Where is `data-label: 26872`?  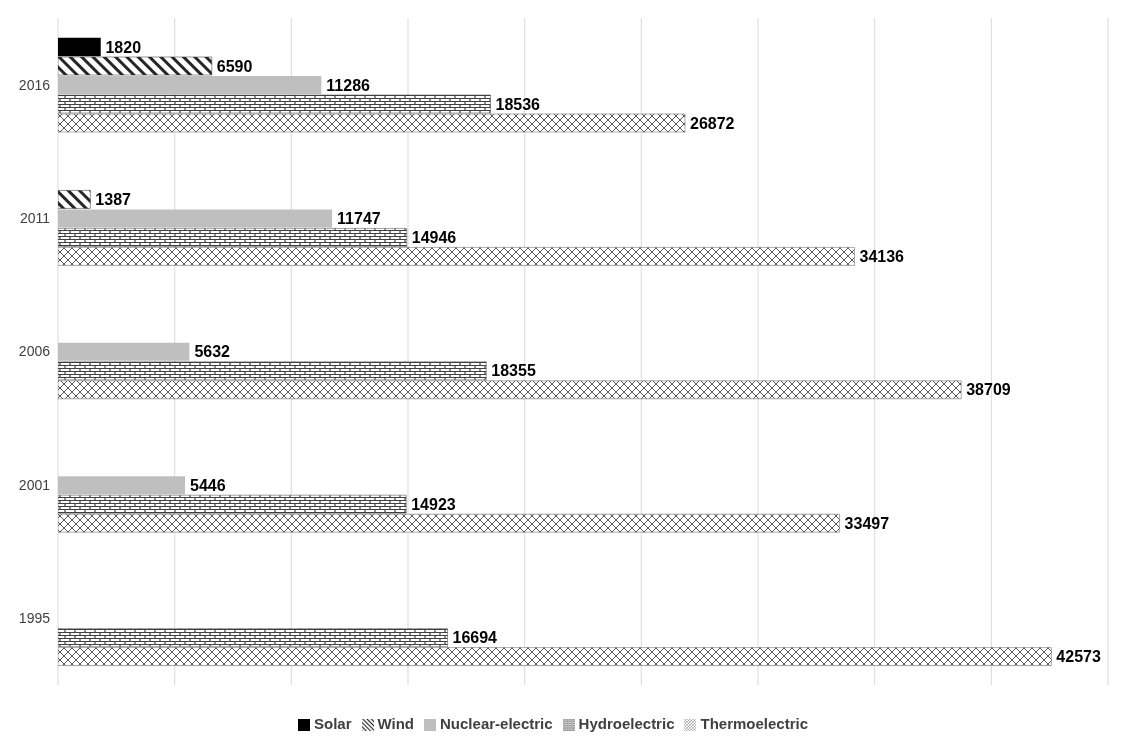 data-label: 26872 is located at coordinates (712, 123).